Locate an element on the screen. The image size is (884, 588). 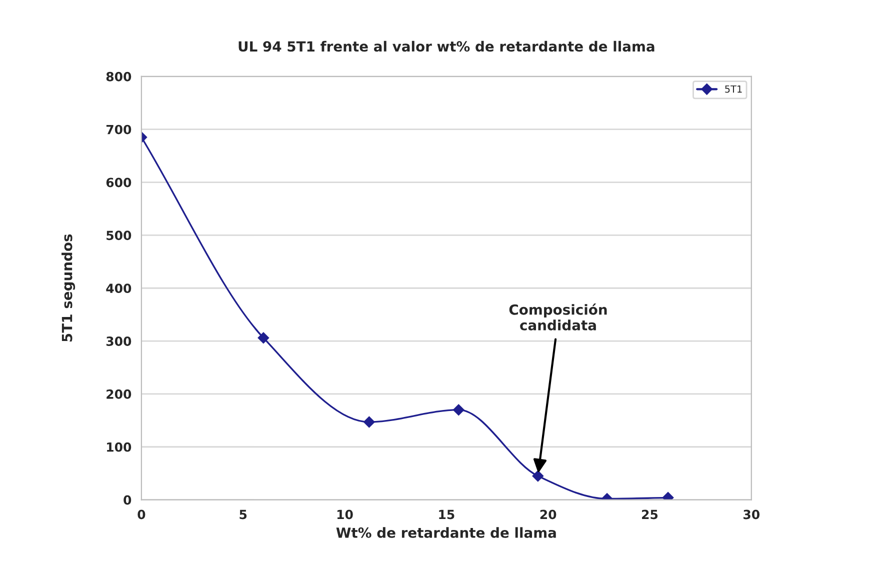
x-tick-label: 30 is located at coordinates (752, 515).